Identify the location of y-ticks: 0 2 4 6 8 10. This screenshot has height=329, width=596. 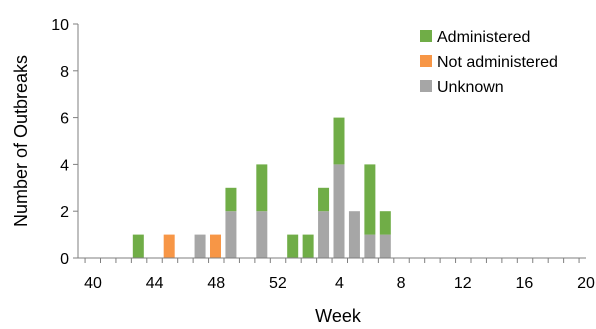
(64, 142).